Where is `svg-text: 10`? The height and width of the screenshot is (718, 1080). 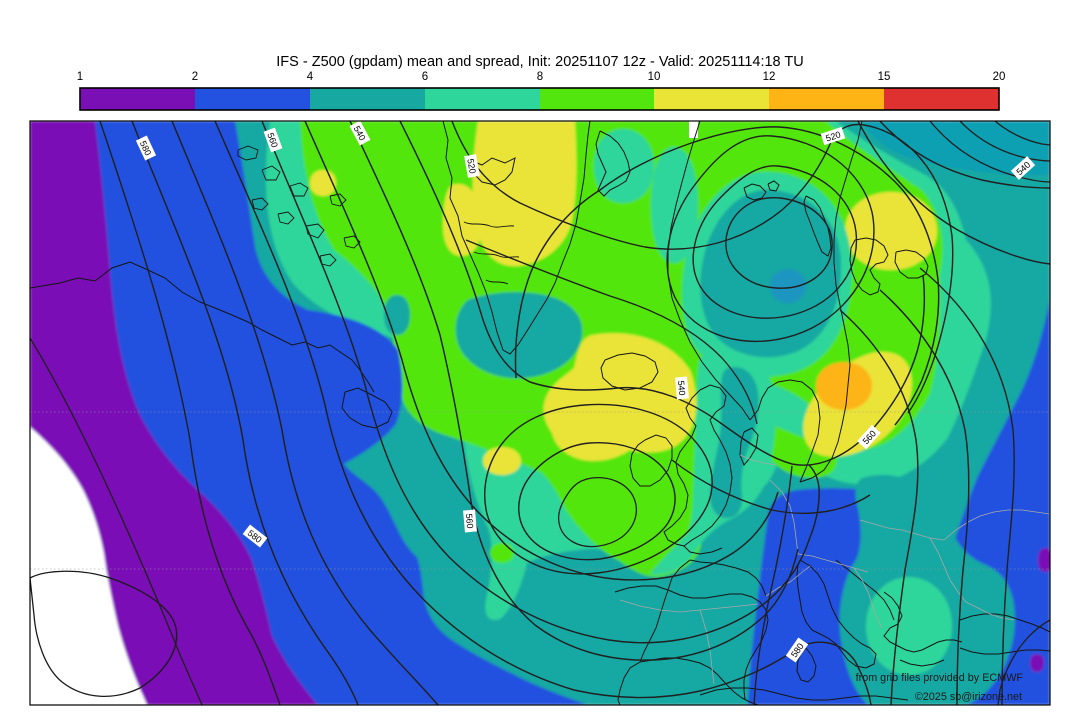
svg-text: 10 is located at coordinates (654, 77).